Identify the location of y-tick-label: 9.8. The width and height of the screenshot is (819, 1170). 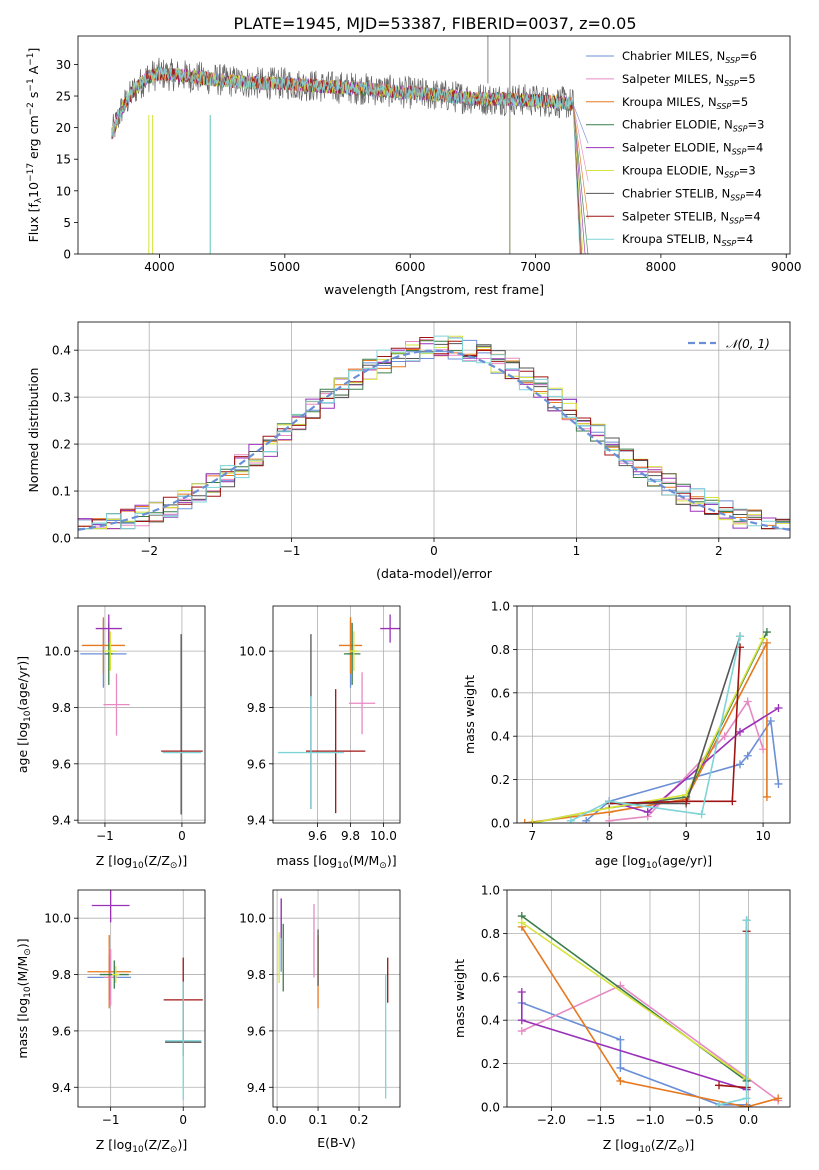
(61, 708).